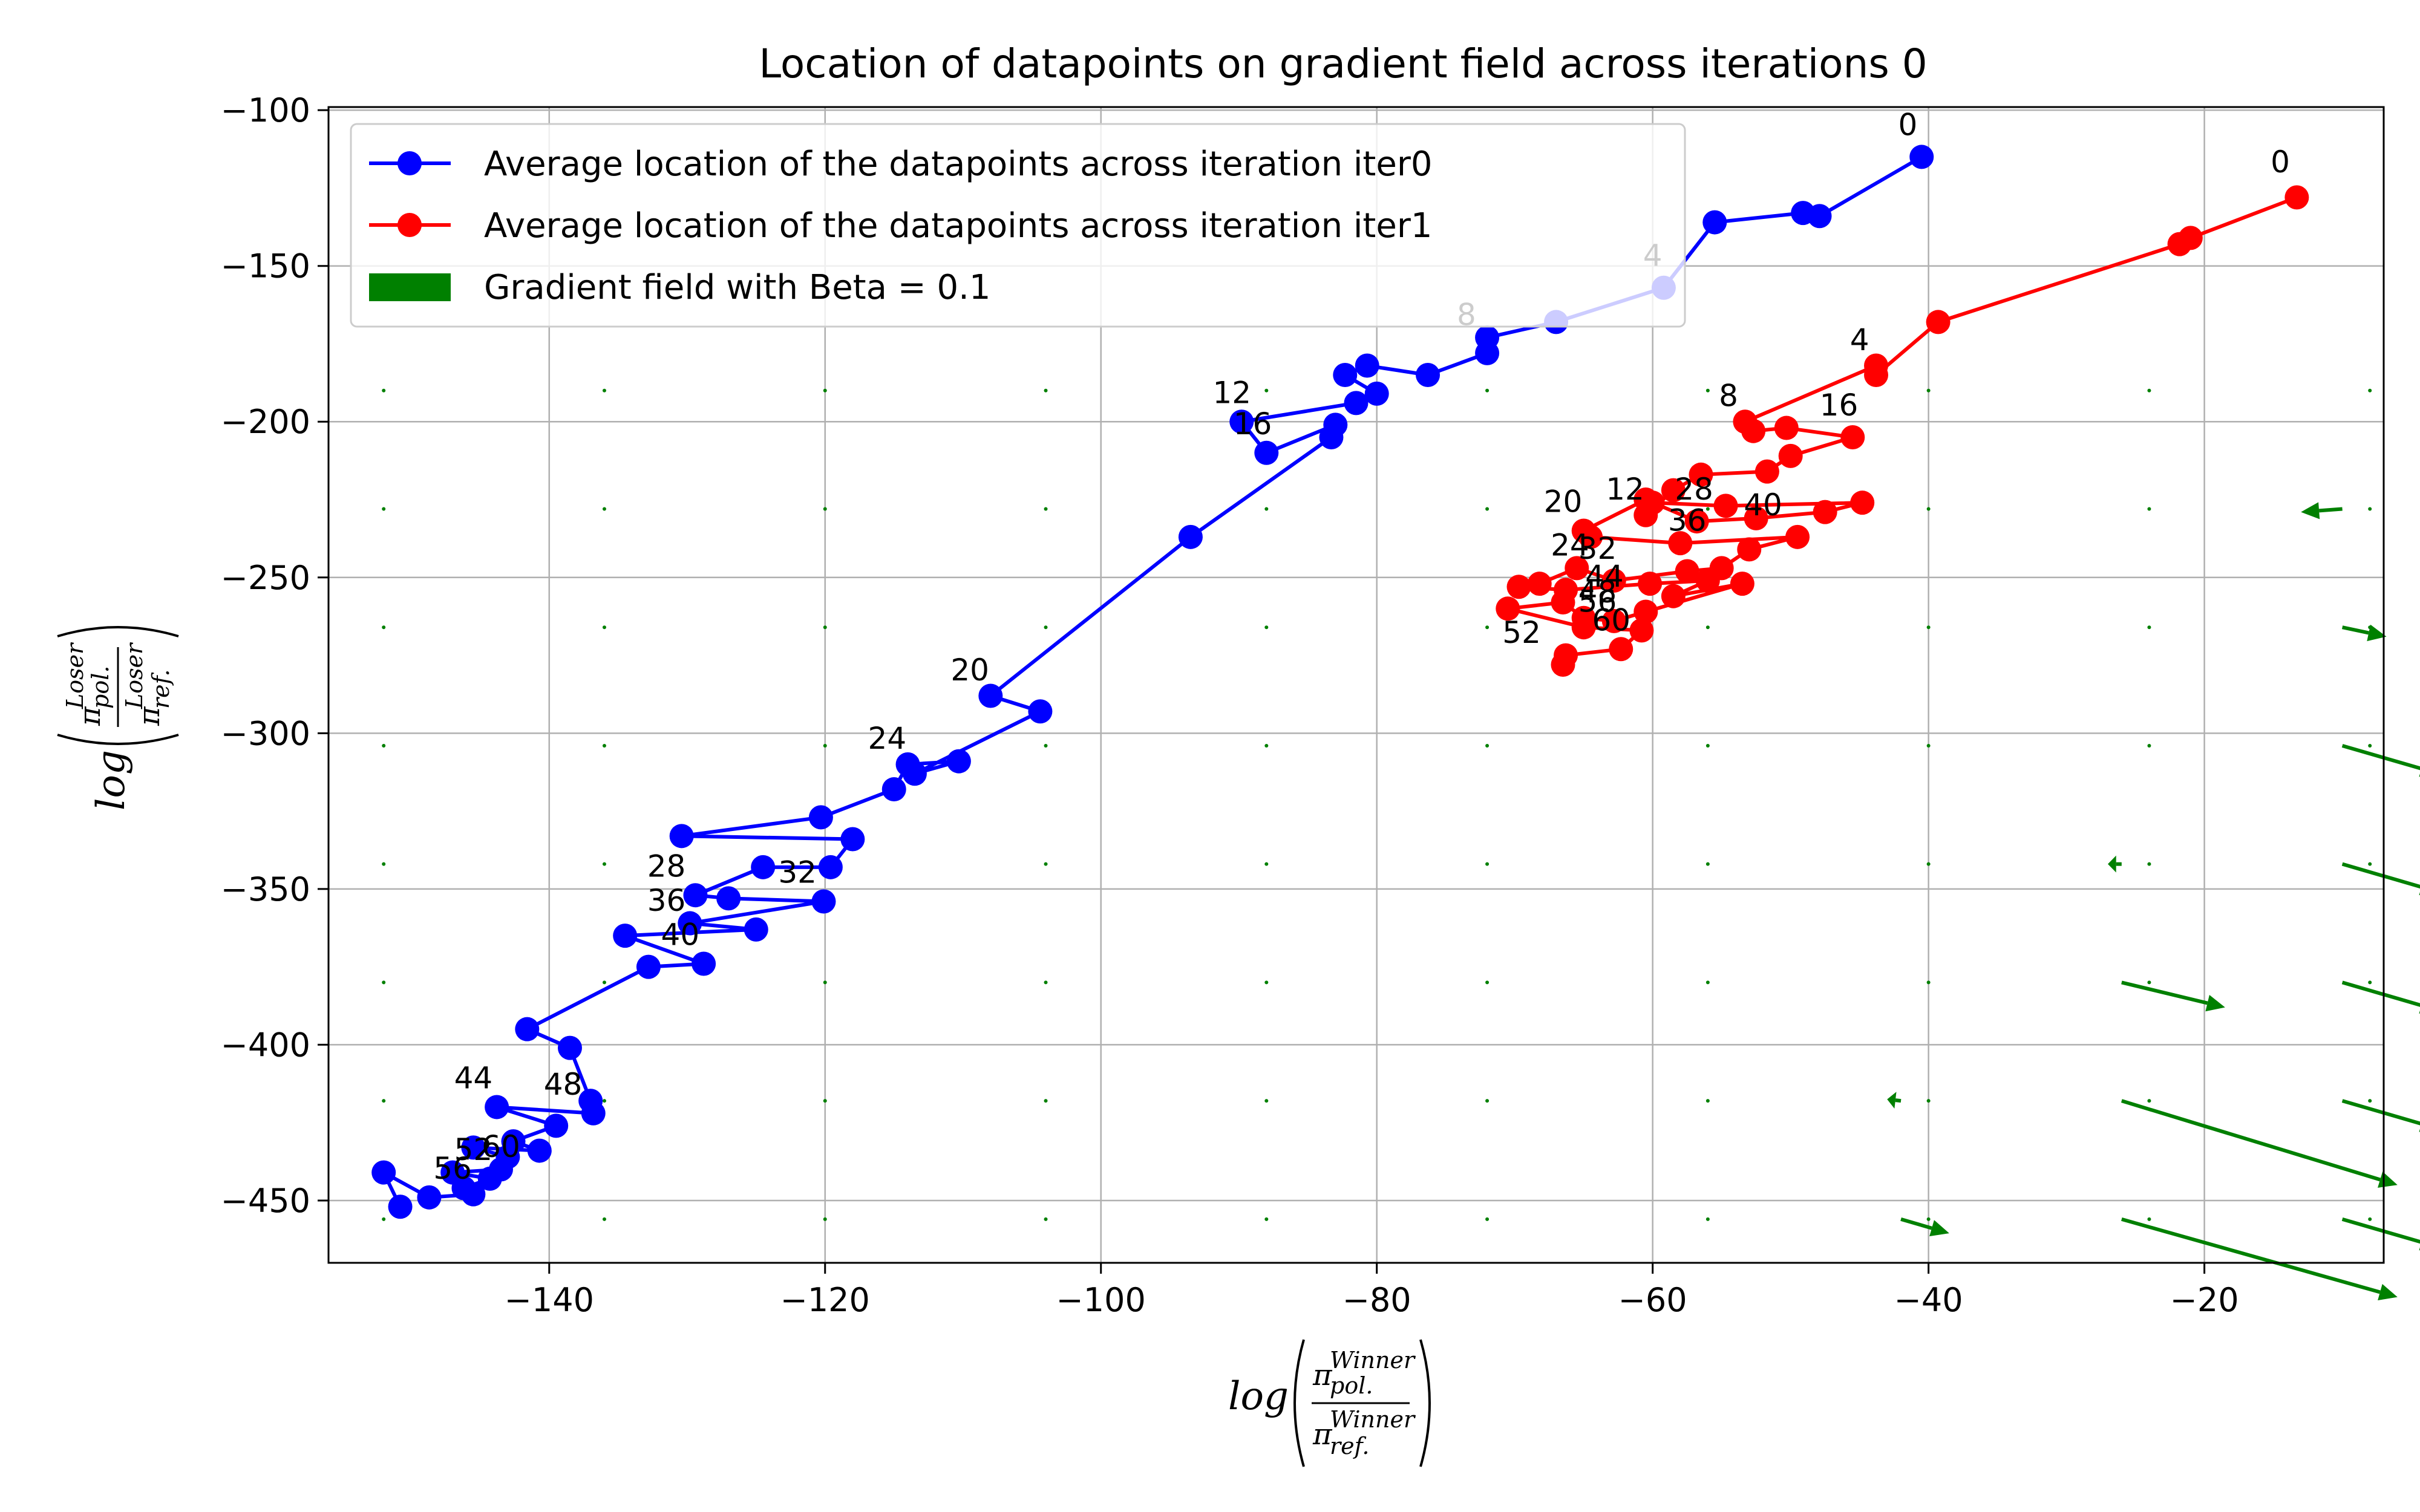 Image resolution: width=2420 pixels, height=1512 pixels. I want to click on x-axis-ticks: −140 −120 −100 −80 −60 −40 −20, so click(1372, 1291).